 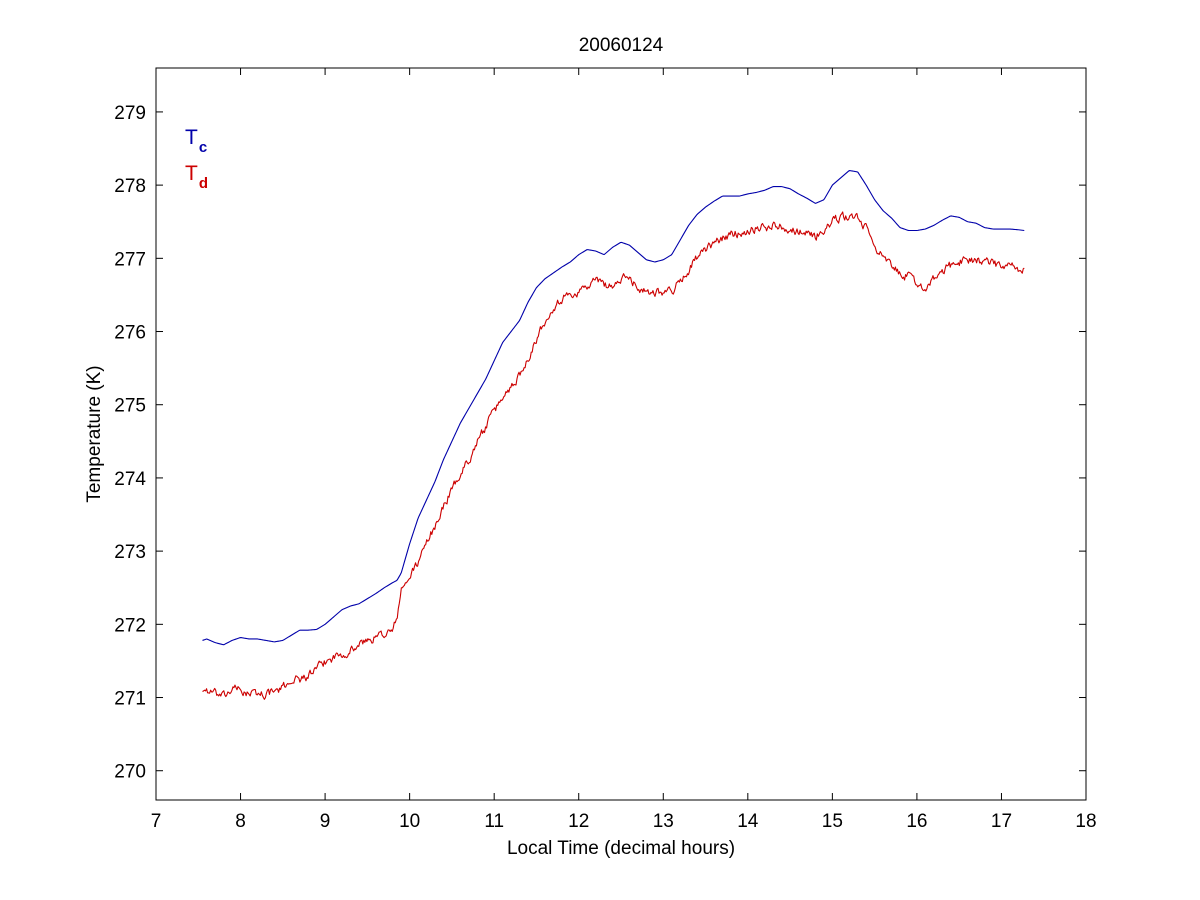 I want to click on y-tick-label: 272, so click(x=130, y=625).